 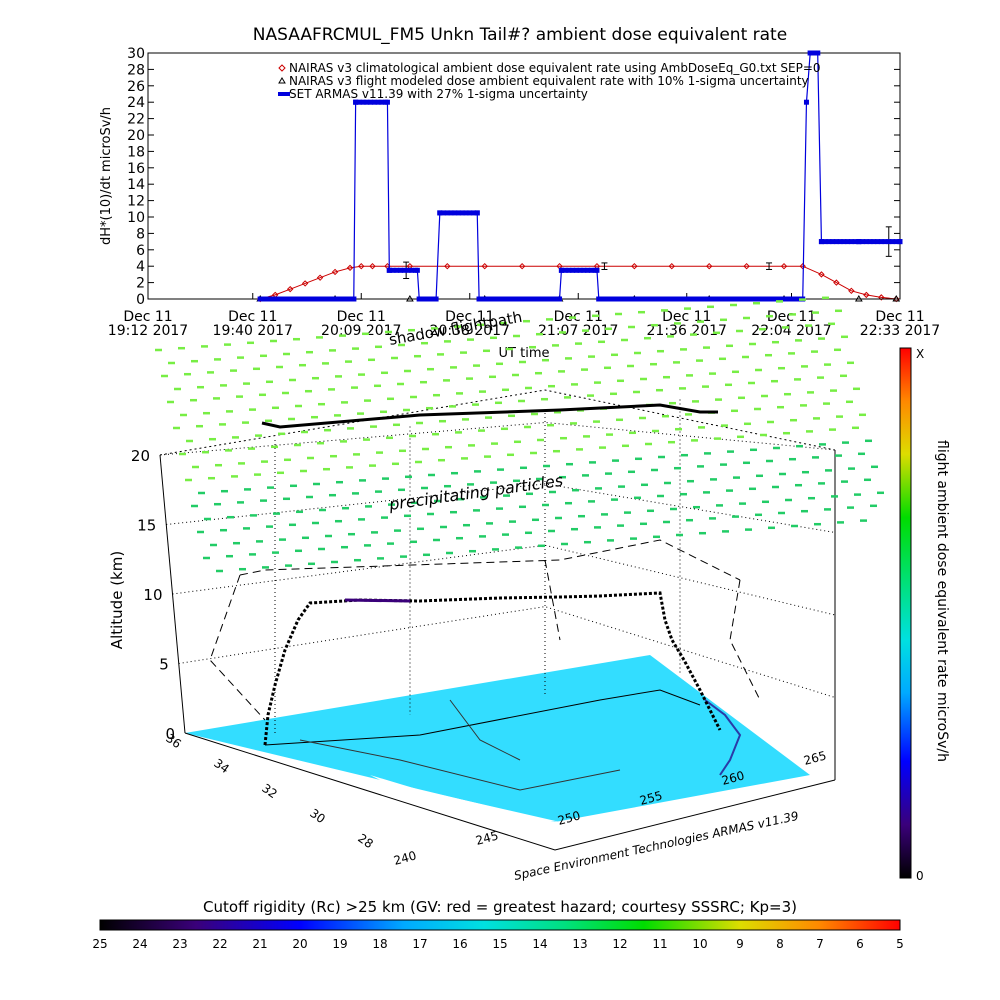 What do you see at coordinates (459, 944) in the screenshot?
I see `cutoff-scale-label: 16` at bounding box center [459, 944].